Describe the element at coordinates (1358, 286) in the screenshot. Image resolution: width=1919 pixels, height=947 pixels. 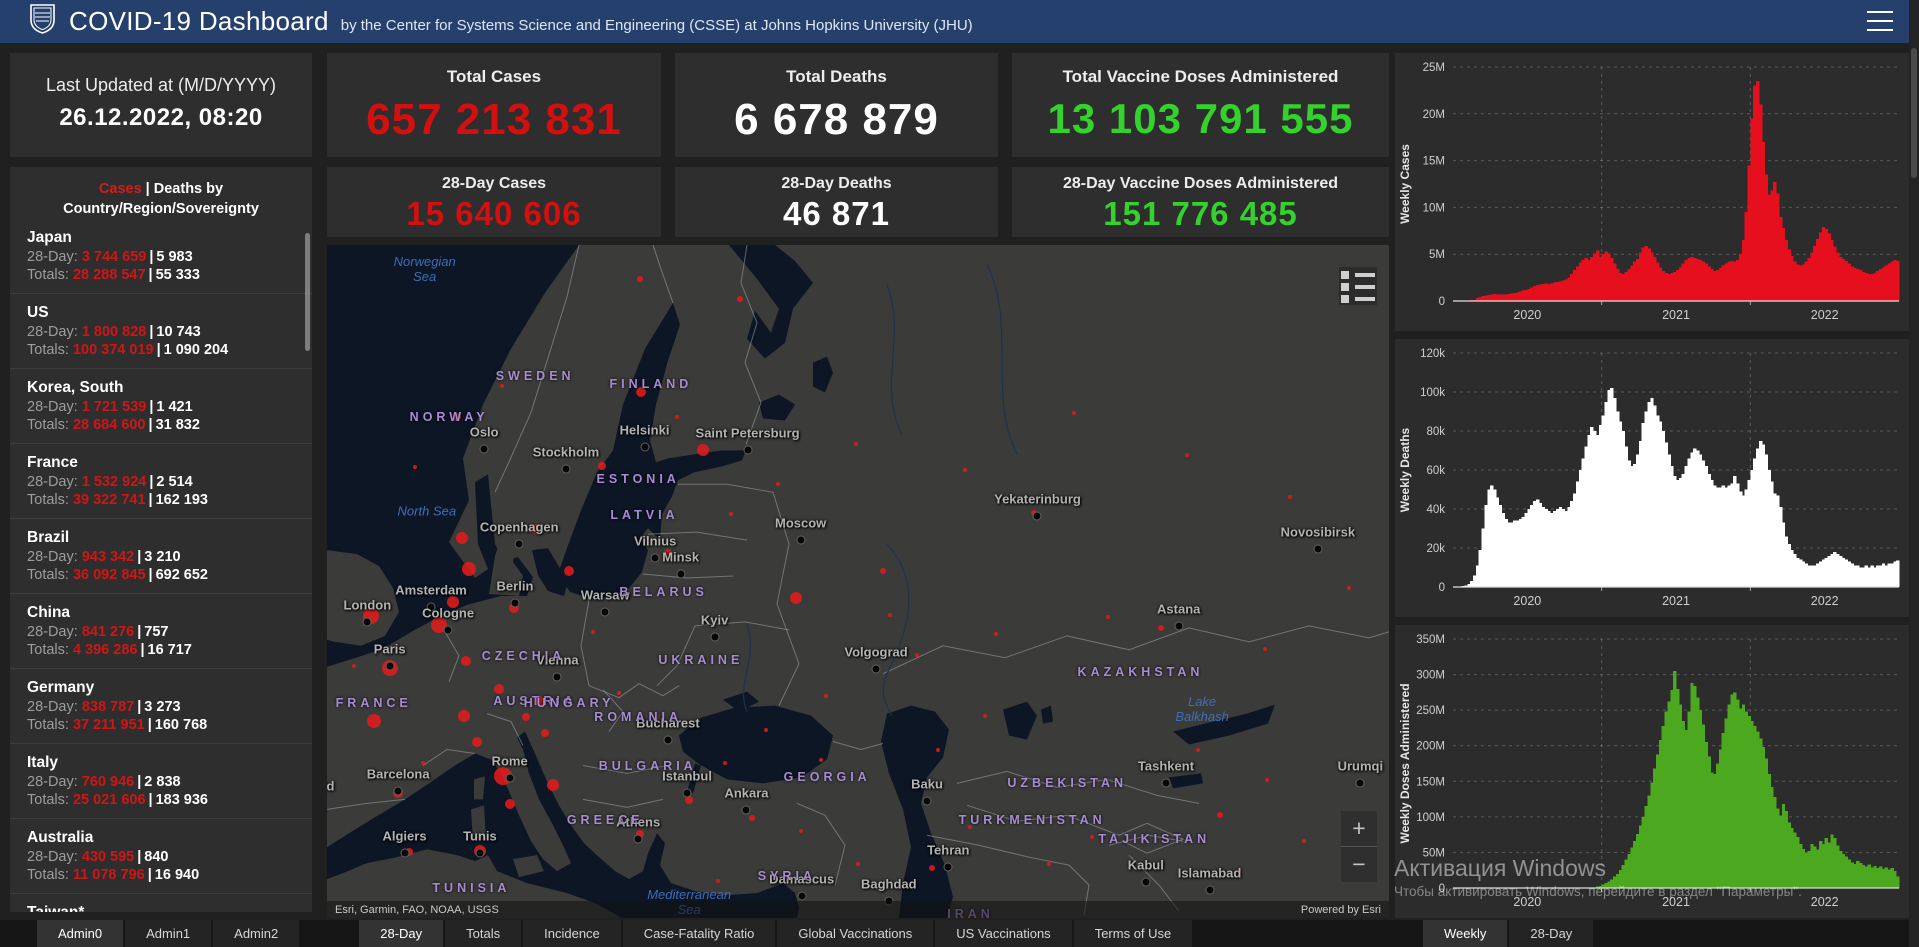
I see `map-legend-button` at that location.